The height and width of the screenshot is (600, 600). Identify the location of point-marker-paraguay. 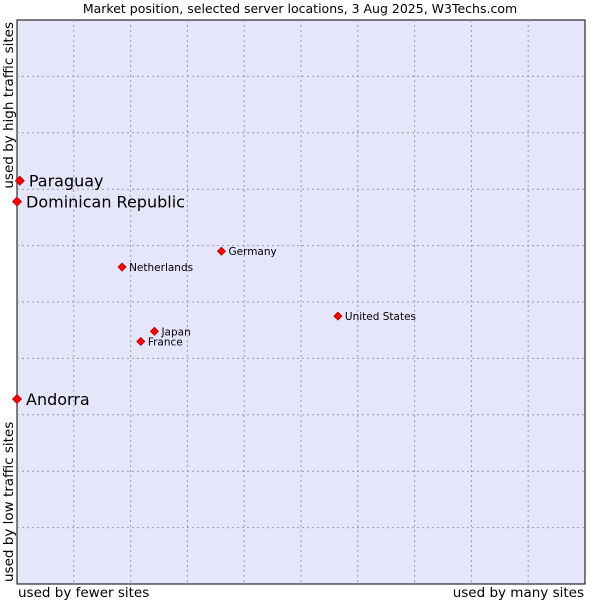
(19, 180).